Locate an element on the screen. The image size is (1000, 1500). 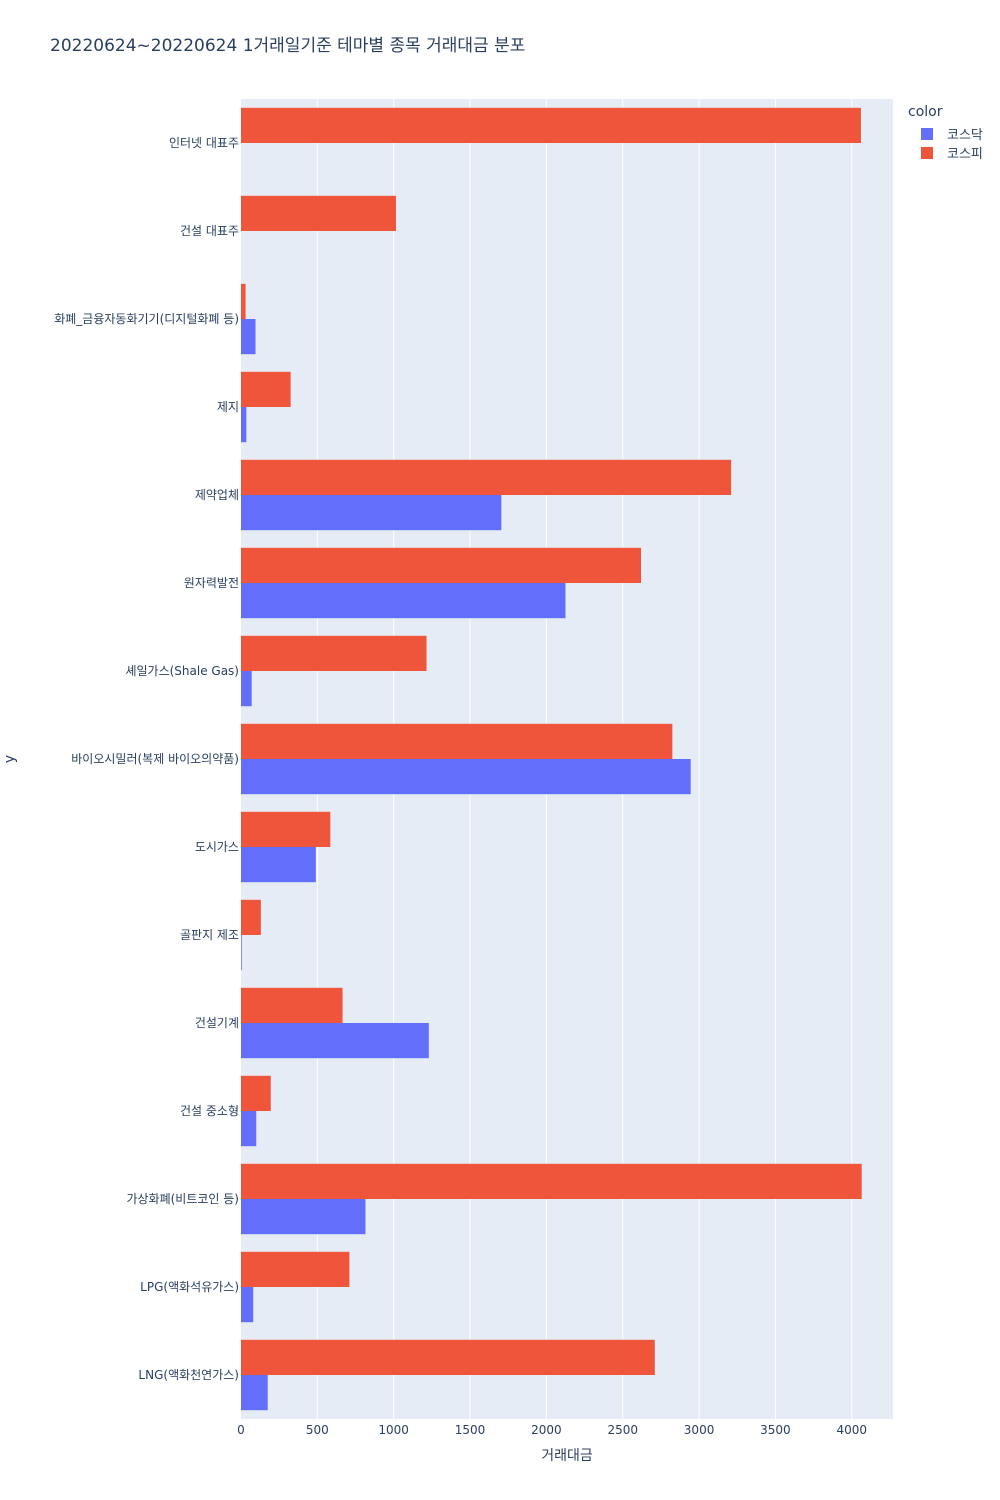
x-tick-label: 2500 is located at coordinates (622, 1430).